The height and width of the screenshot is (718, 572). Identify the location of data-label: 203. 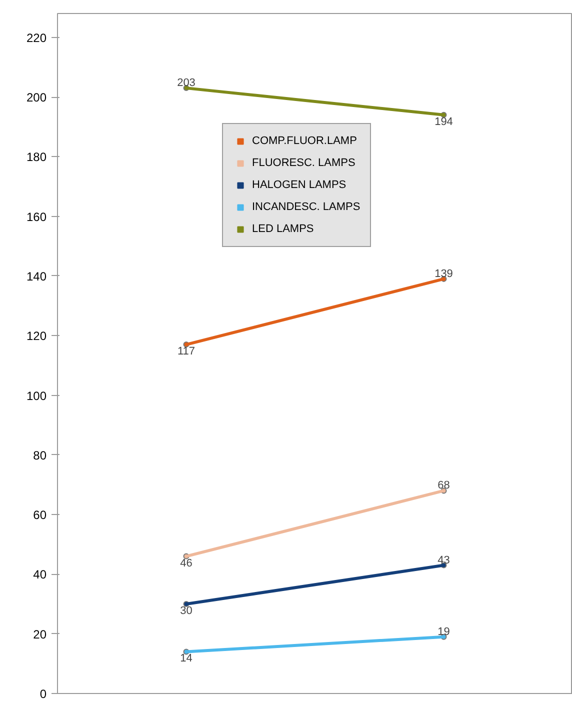
(186, 83).